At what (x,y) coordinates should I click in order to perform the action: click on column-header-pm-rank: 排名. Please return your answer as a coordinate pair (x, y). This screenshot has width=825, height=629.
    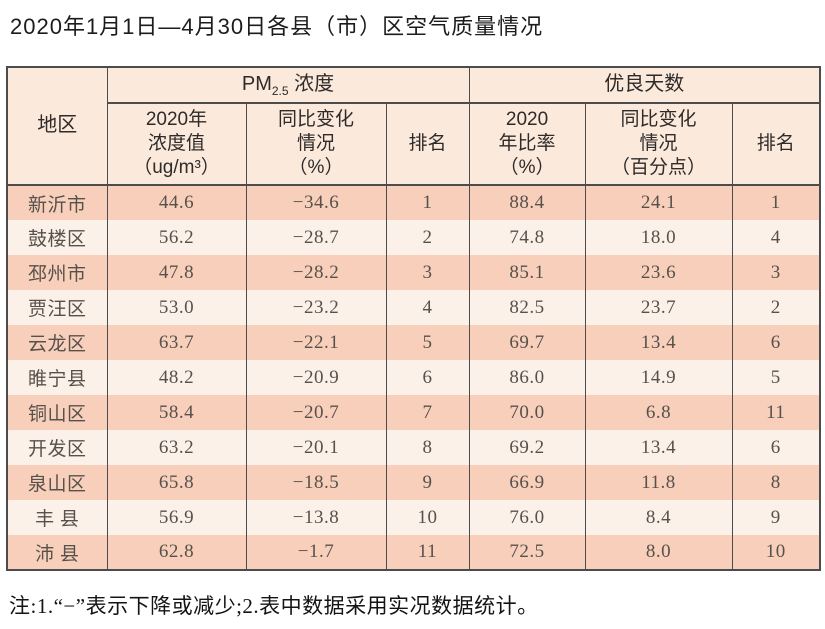
    Looking at the image, I should click on (427, 144).